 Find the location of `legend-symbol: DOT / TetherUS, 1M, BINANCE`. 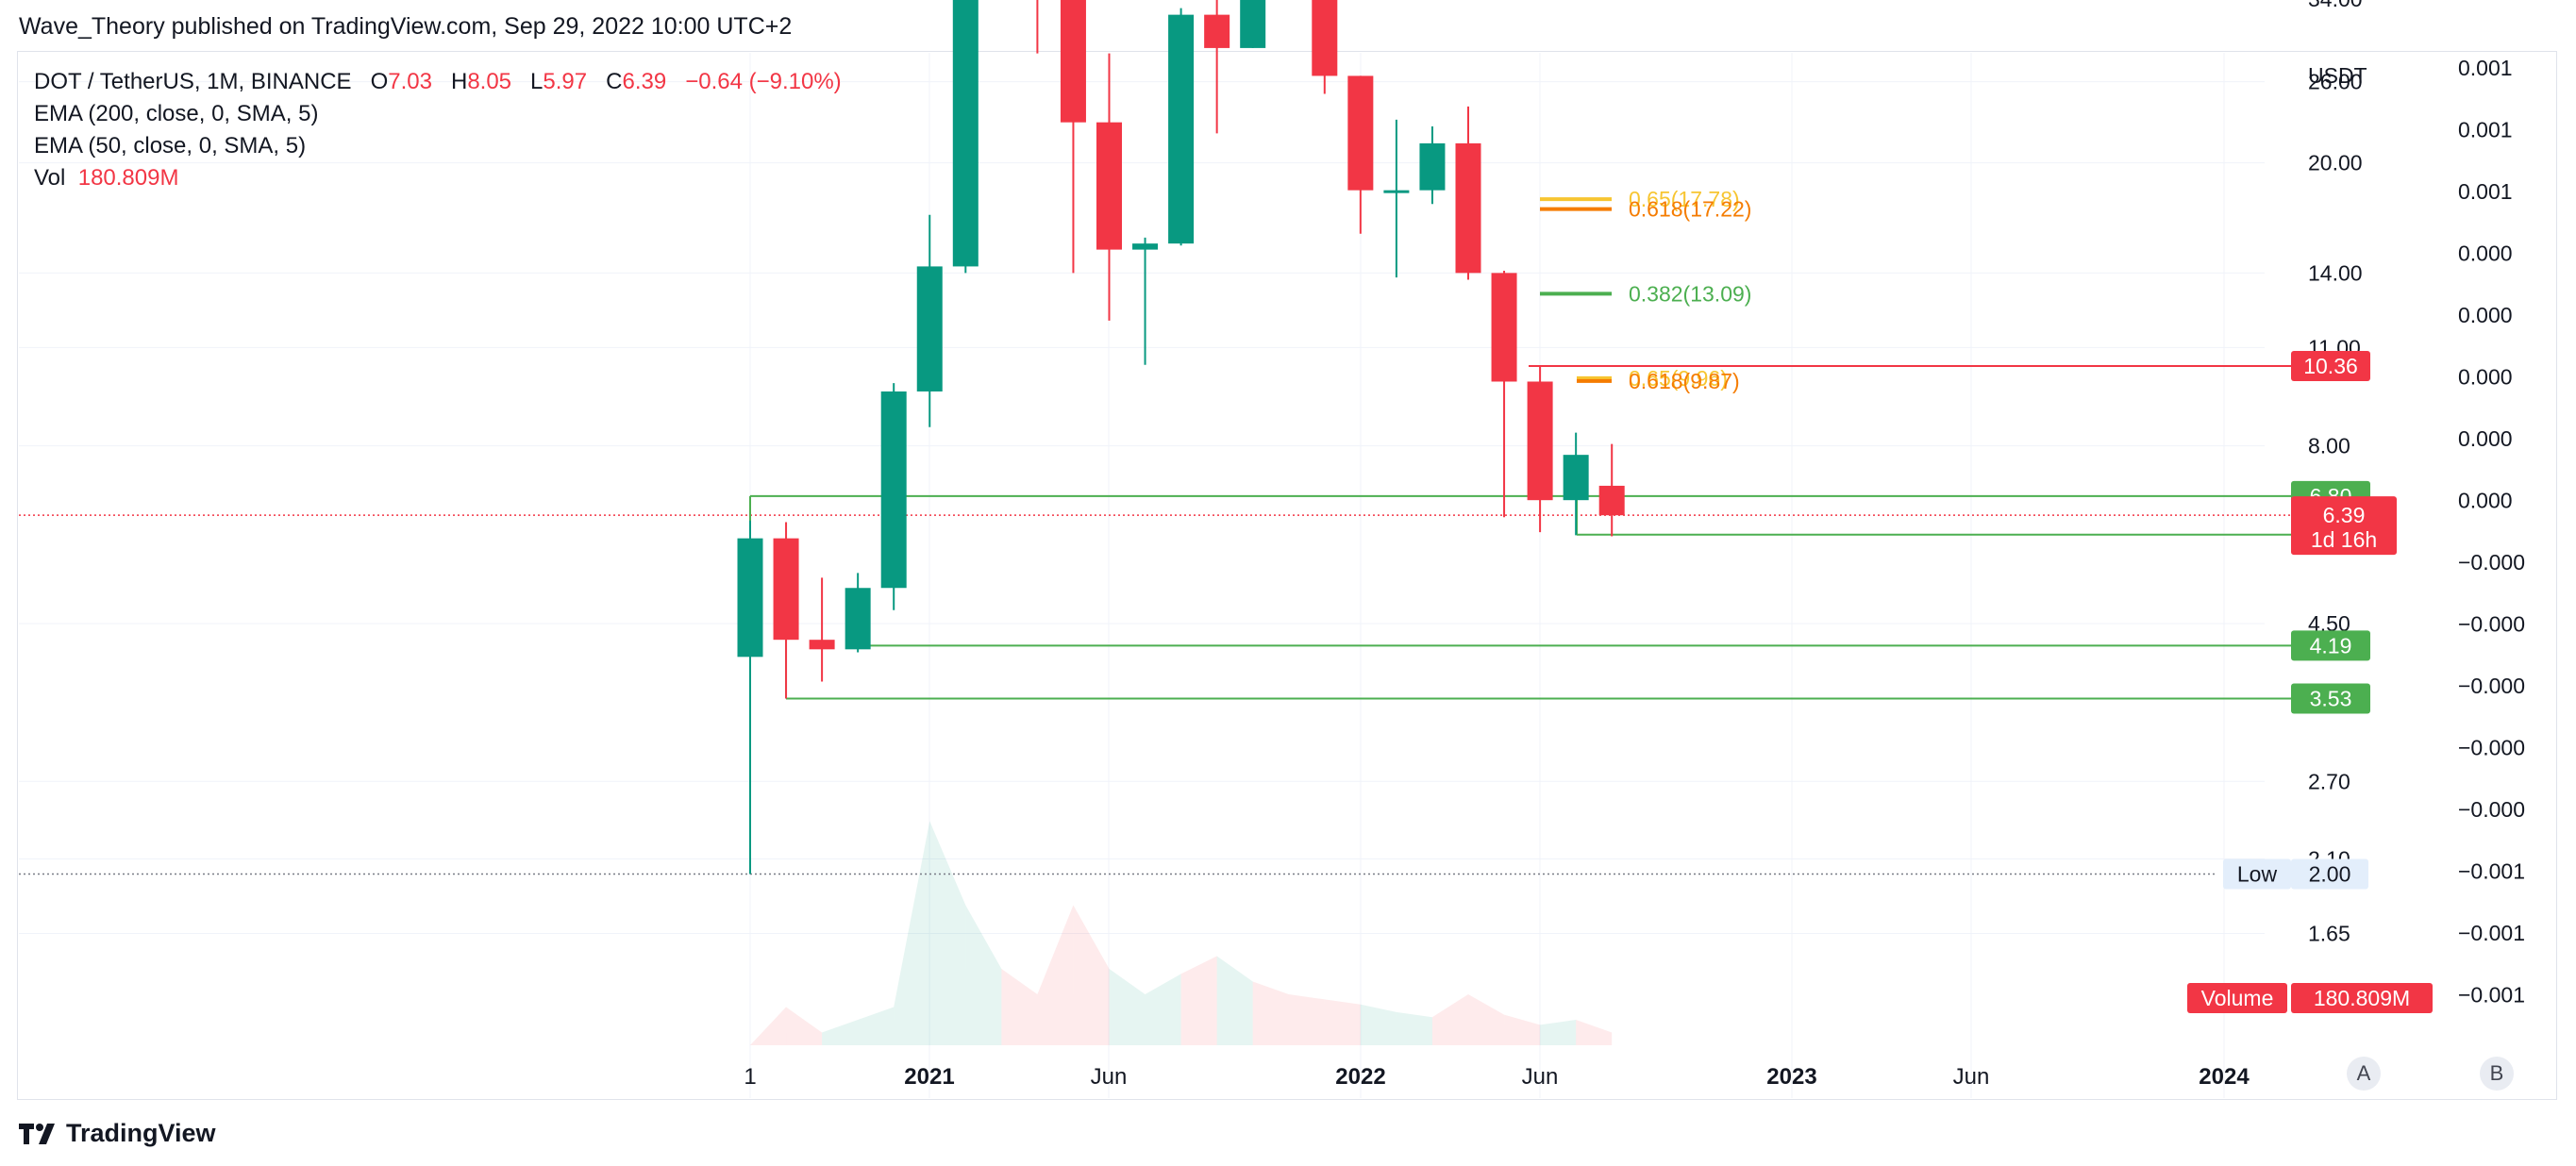

legend-symbol: DOT / TetherUS, 1M, BINANCE is located at coordinates (193, 81).